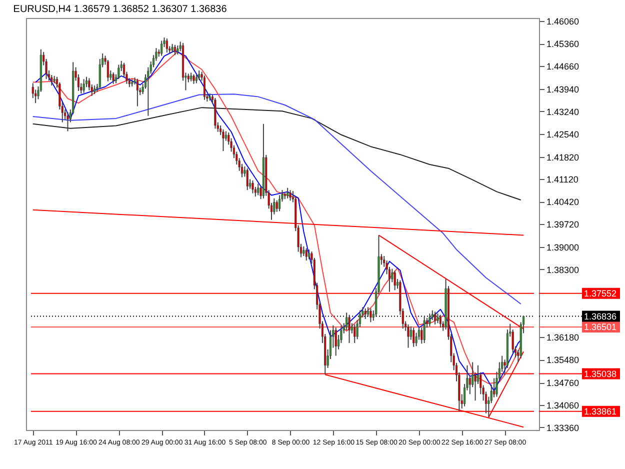  Describe the element at coordinates (563, 44) in the screenshot. I see `y-tick-label: 1.45360` at that location.